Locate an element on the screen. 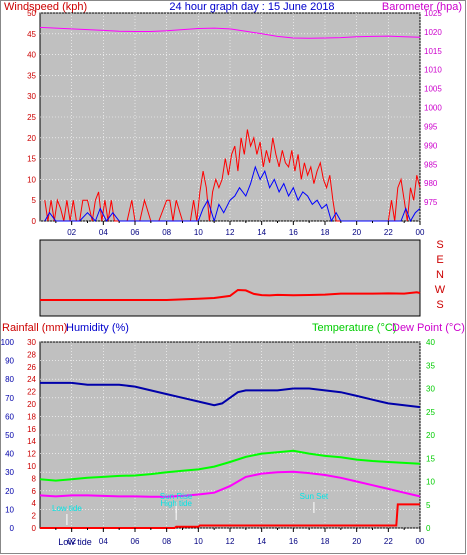 The image size is (467, 555). wind-gust-line is located at coordinates (232, 175).